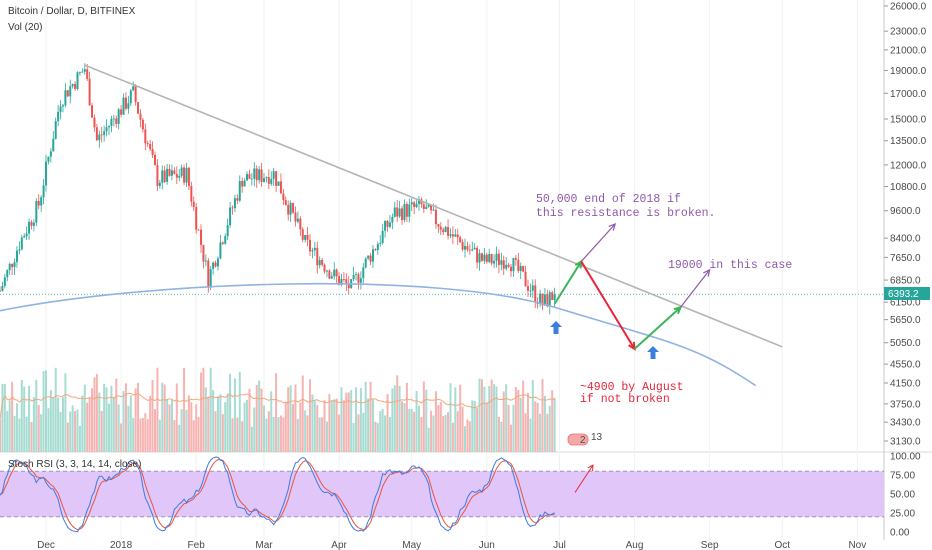  What do you see at coordinates (277, 406) in the screenshot?
I see `volume-moving-average` at bounding box center [277, 406].